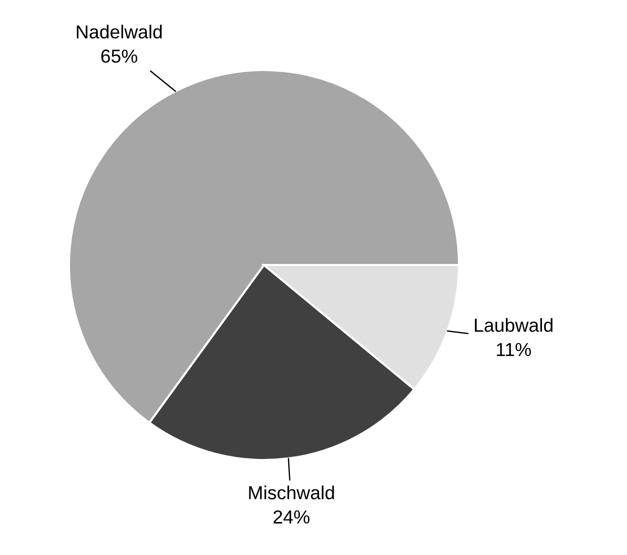 The width and height of the screenshot is (627, 555). What do you see at coordinates (513, 325) in the screenshot?
I see `slice-label: Laubwald` at bounding box center [513, 325].